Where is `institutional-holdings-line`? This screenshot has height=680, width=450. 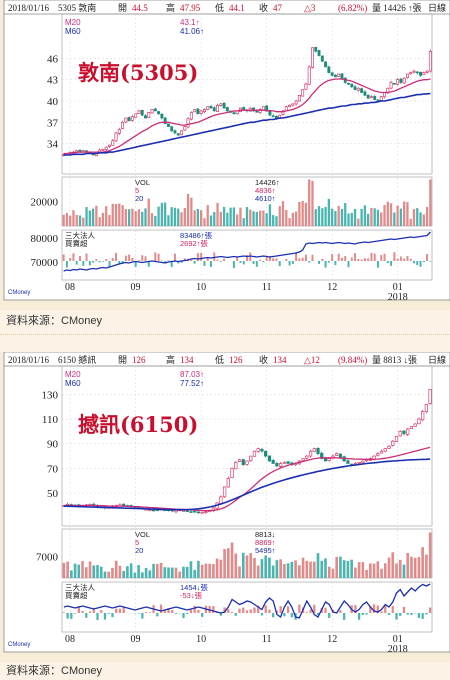
institutional-holdings-line is located at coordinates (247, 601).